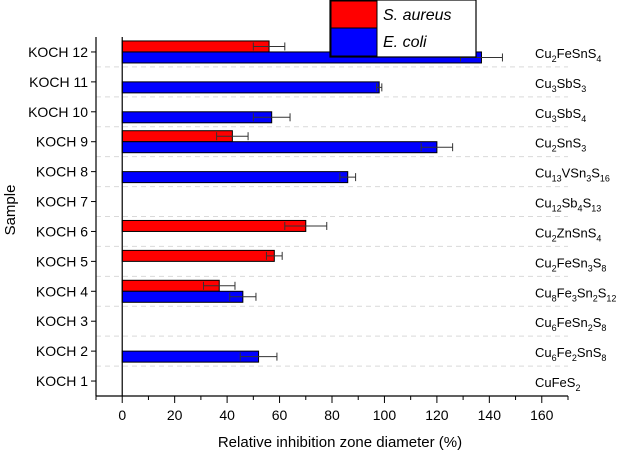 The width and height of the screenshot is (627, 455). Describe the element at coordinates (542, 415) in the screenshot. I see `x-tick-label: 160` at that location.